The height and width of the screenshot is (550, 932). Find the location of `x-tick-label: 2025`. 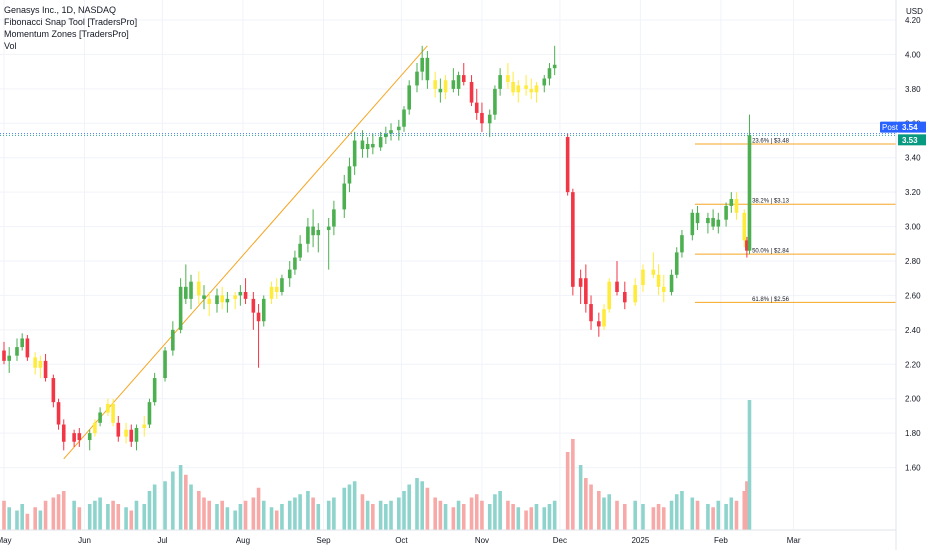

x-tick-label: 2025 is located at coordinates (640, 540).